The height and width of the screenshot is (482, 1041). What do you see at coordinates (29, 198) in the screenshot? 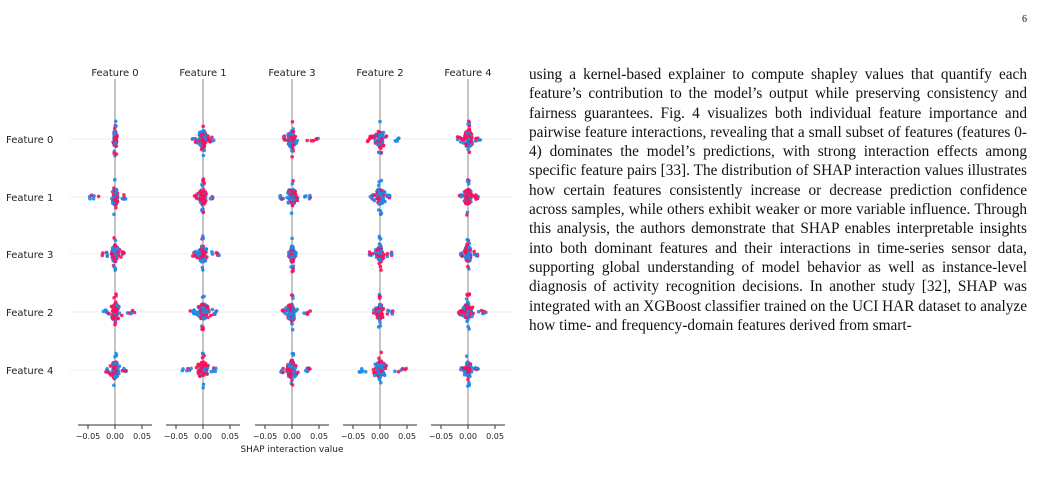
I see `row-label: Feature 1` at bounding box center [29, 198].